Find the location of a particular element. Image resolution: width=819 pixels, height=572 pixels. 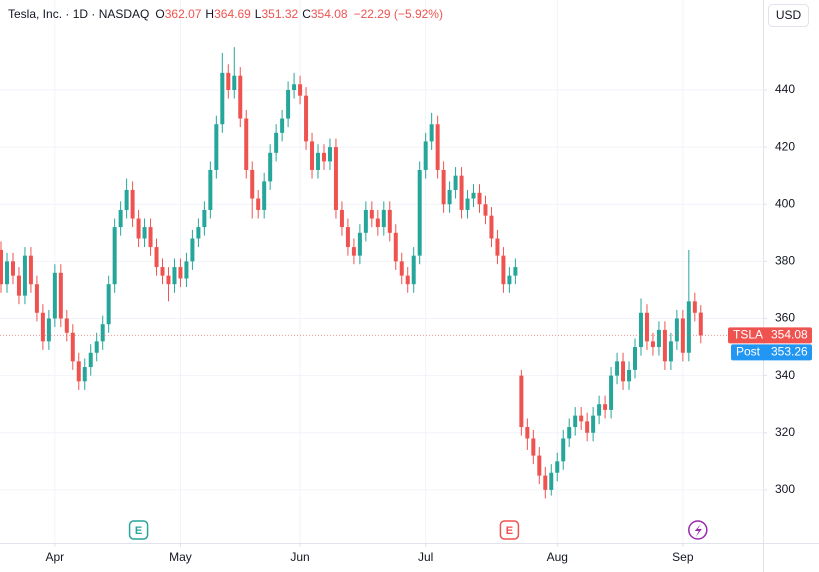

x-tick-label: Jul is located at coordinates (425, 557).